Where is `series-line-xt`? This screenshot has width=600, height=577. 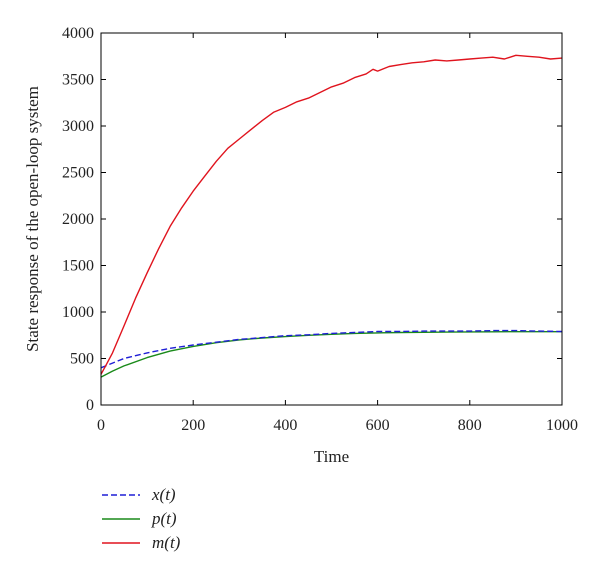 series-line-xt is located at coordinates (331, 349).